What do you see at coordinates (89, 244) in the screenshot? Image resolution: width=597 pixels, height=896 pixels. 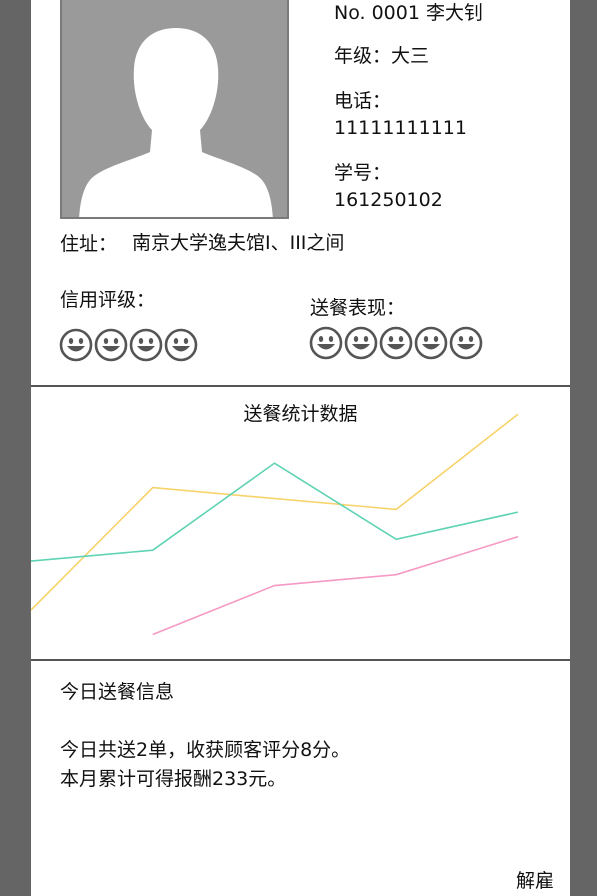 I see `address-label: 住址：` at bounding box center [89, 244].